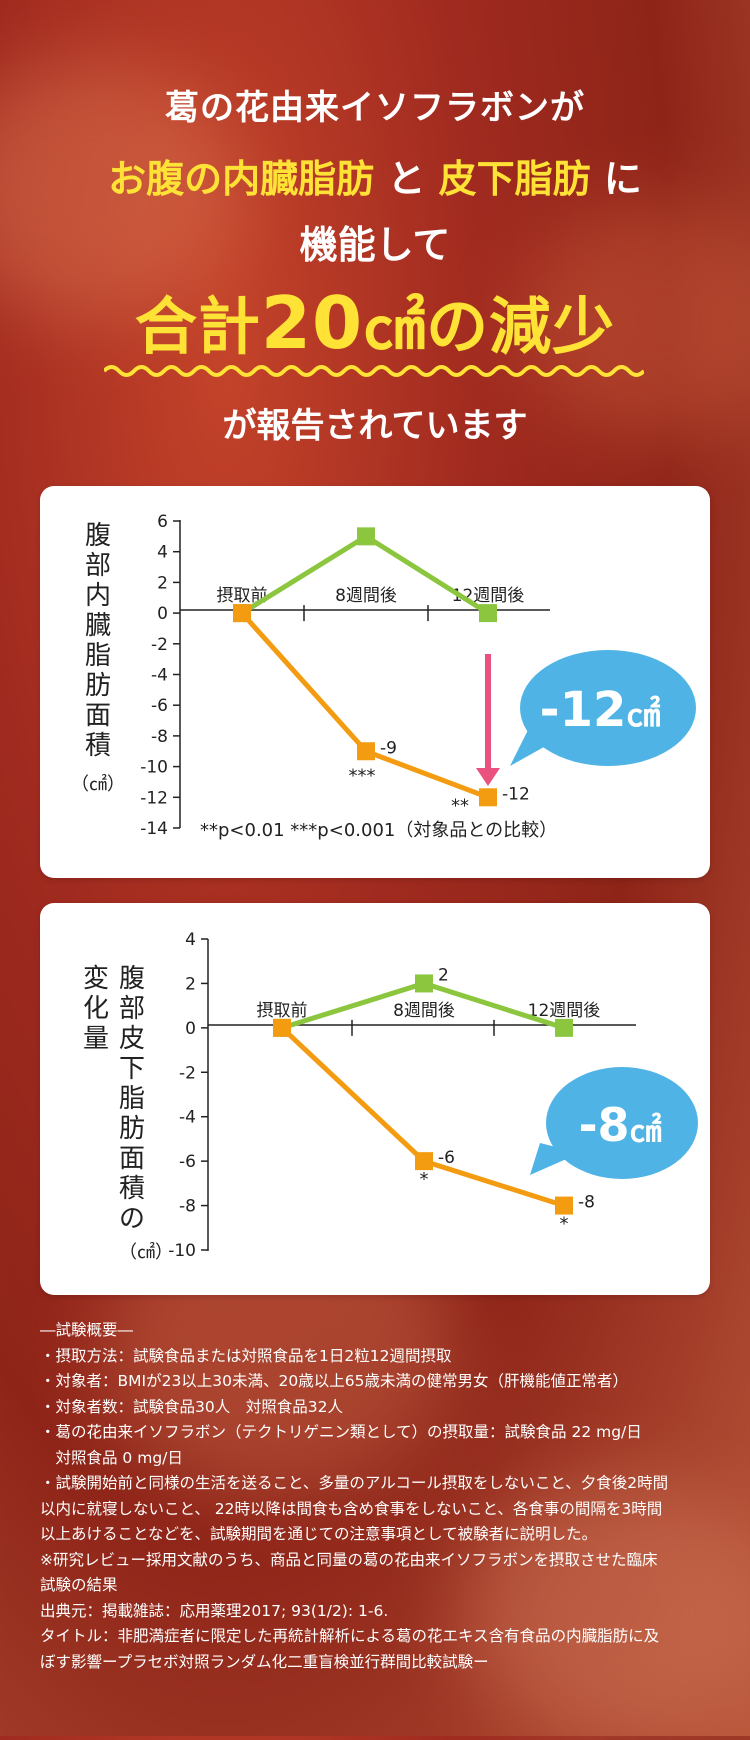 The width and height of the screenshot is (750, 1740). What do you see at coordinates (197, 326) in the screenshot?
I see `hero-headline-prefix: 合計` at bounding box center [197, 326].